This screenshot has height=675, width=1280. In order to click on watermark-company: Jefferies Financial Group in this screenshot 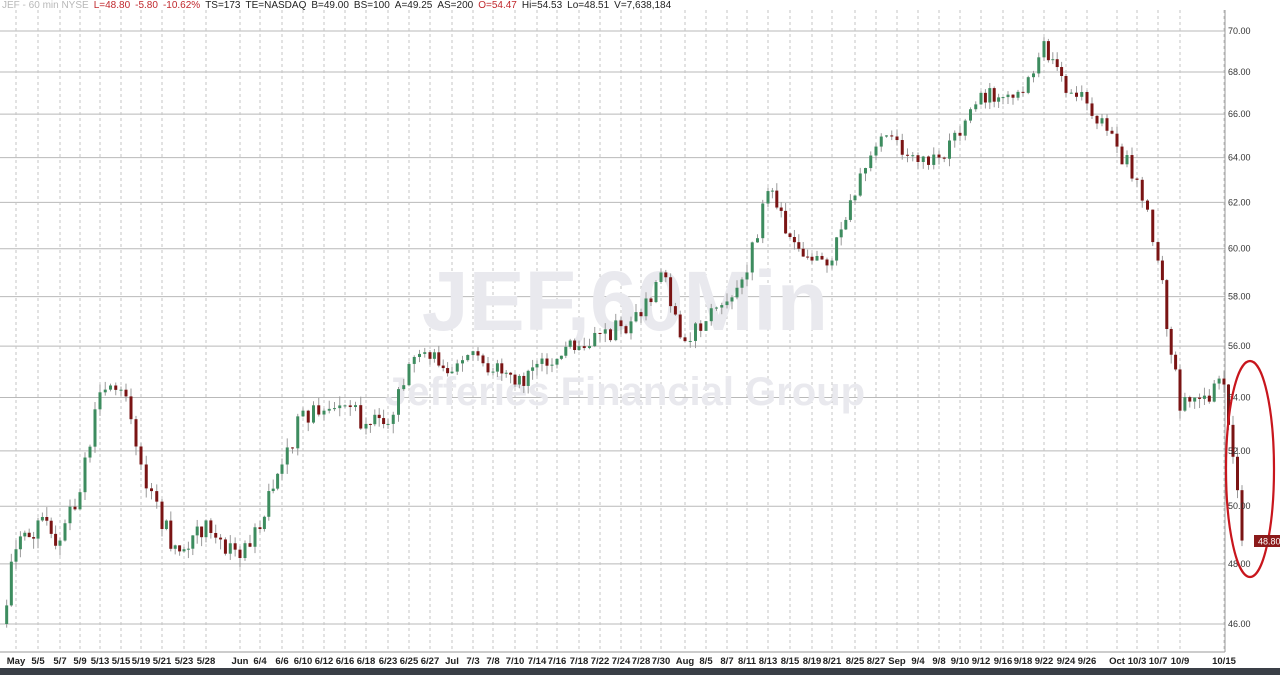, I will do `click(625, 392)`.